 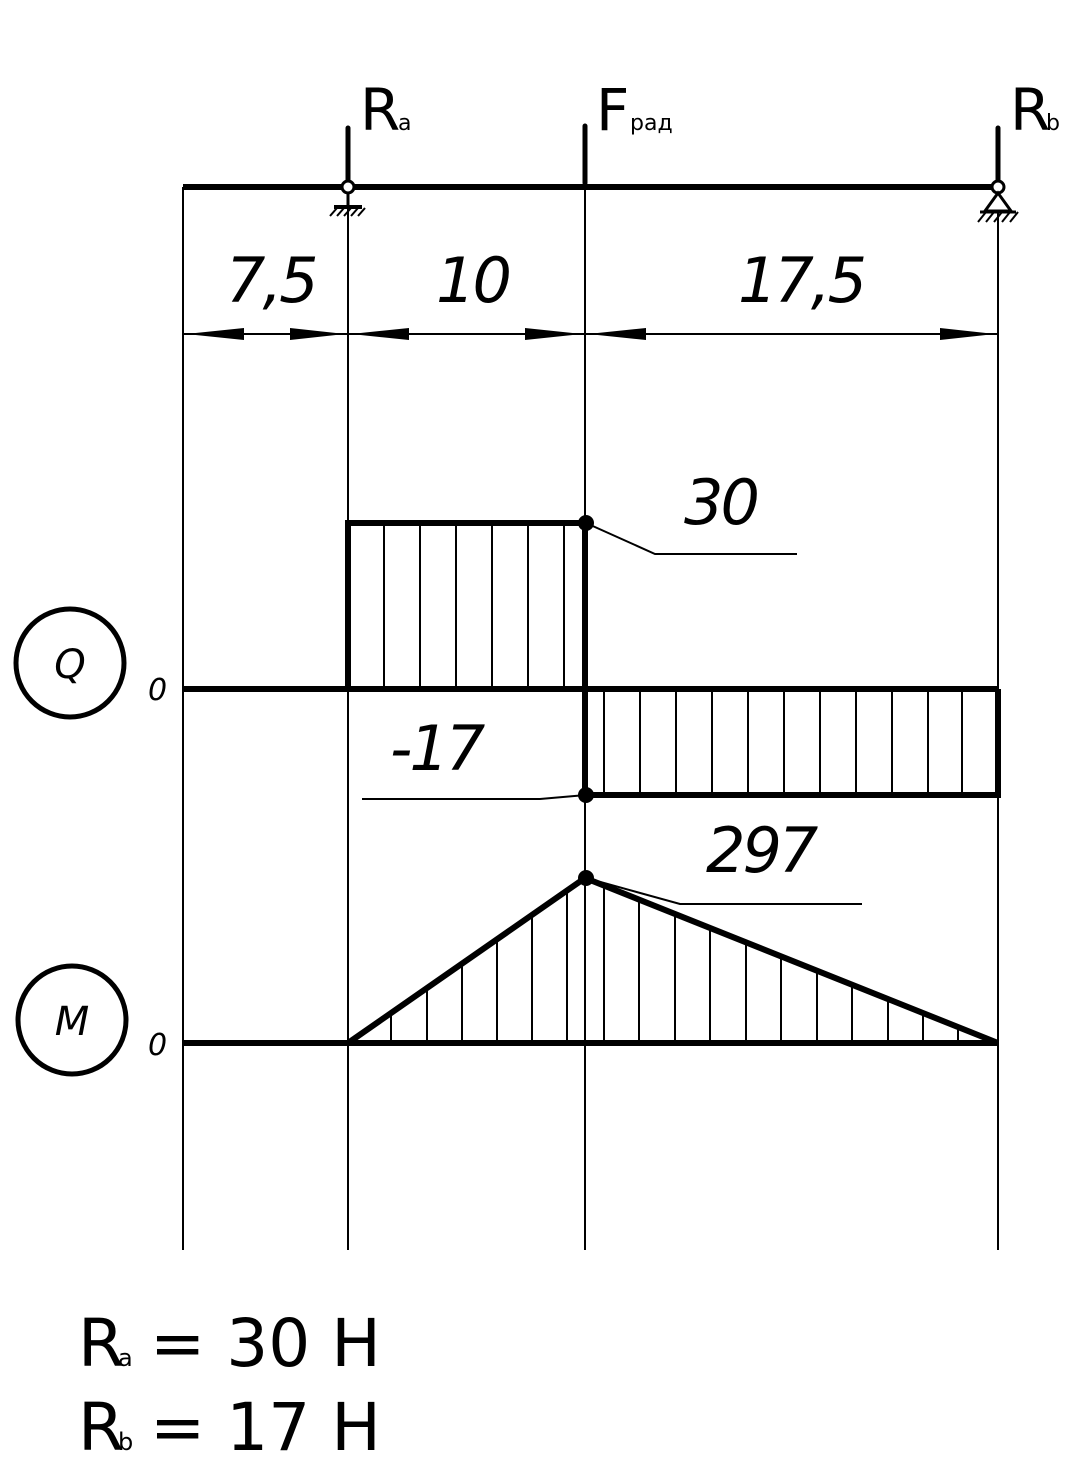 What do you see at coordinates (101, 1427) in the screenshot?
I see `result-rb-symbol: R` at bounding box center [101, 1427].